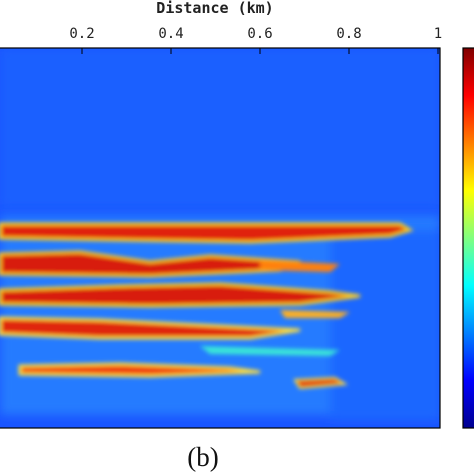 Image resolution: width=474 pixels, height=474 pixels. Describe the element at coordinates (170, 34) in the screenshot. I see `x-tick-label: 0.4` at that location.